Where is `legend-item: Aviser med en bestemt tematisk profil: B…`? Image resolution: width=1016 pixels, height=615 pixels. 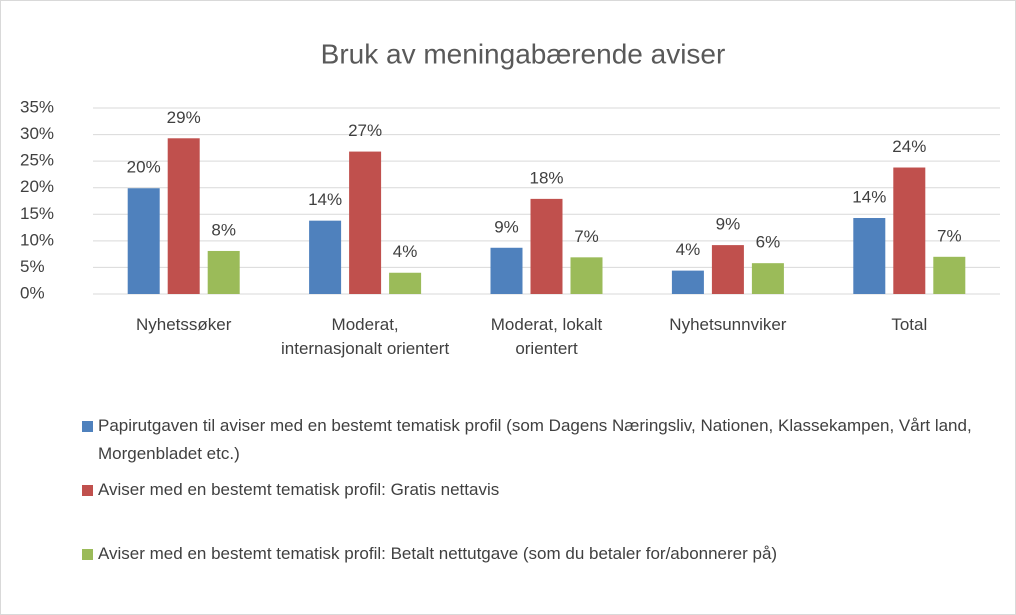
legend-item: Aviser med en bestemt tematisk profil: B… is located at coordinates (542, 554).